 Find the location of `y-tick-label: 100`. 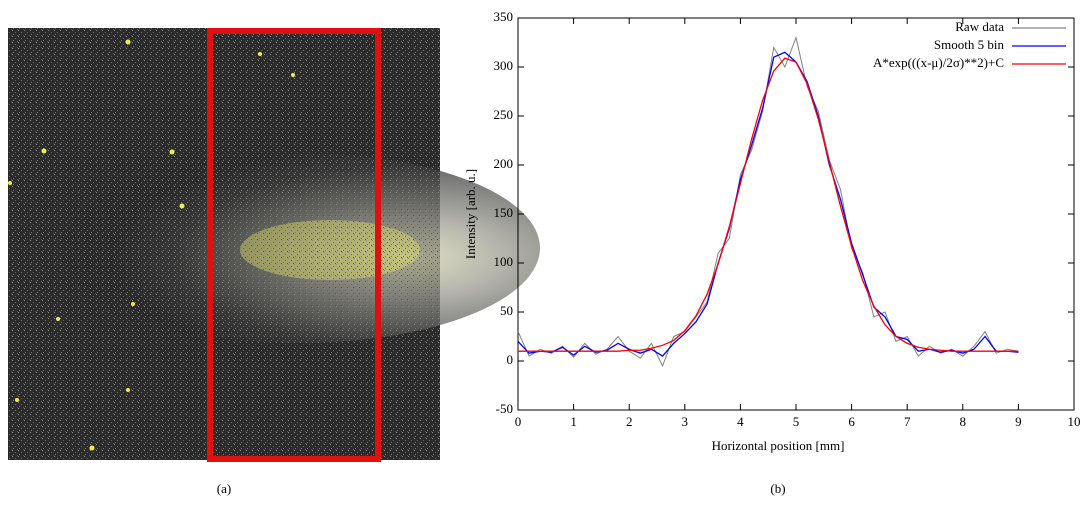

y-tick-label: 100 is located at coordinates (504, 261).